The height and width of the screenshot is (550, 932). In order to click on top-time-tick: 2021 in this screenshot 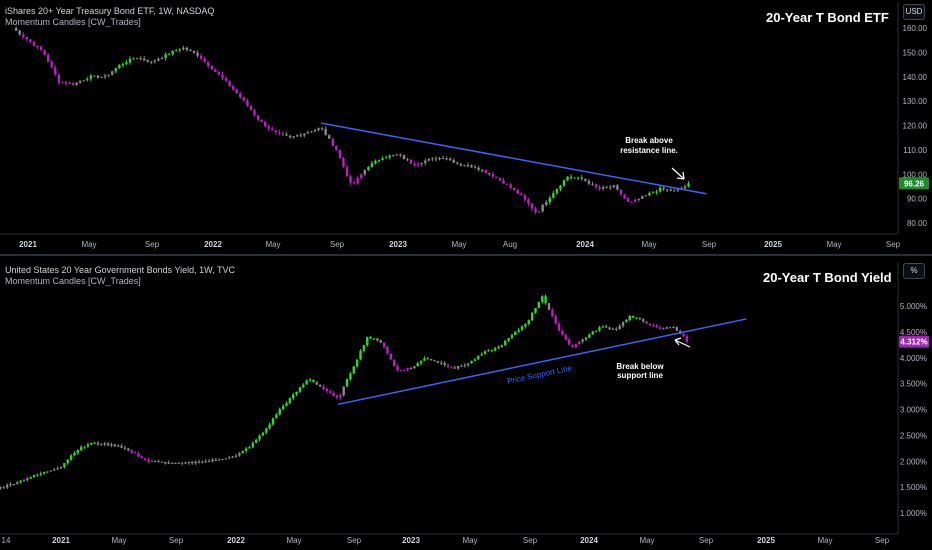, I will do `click(28, 244)`.